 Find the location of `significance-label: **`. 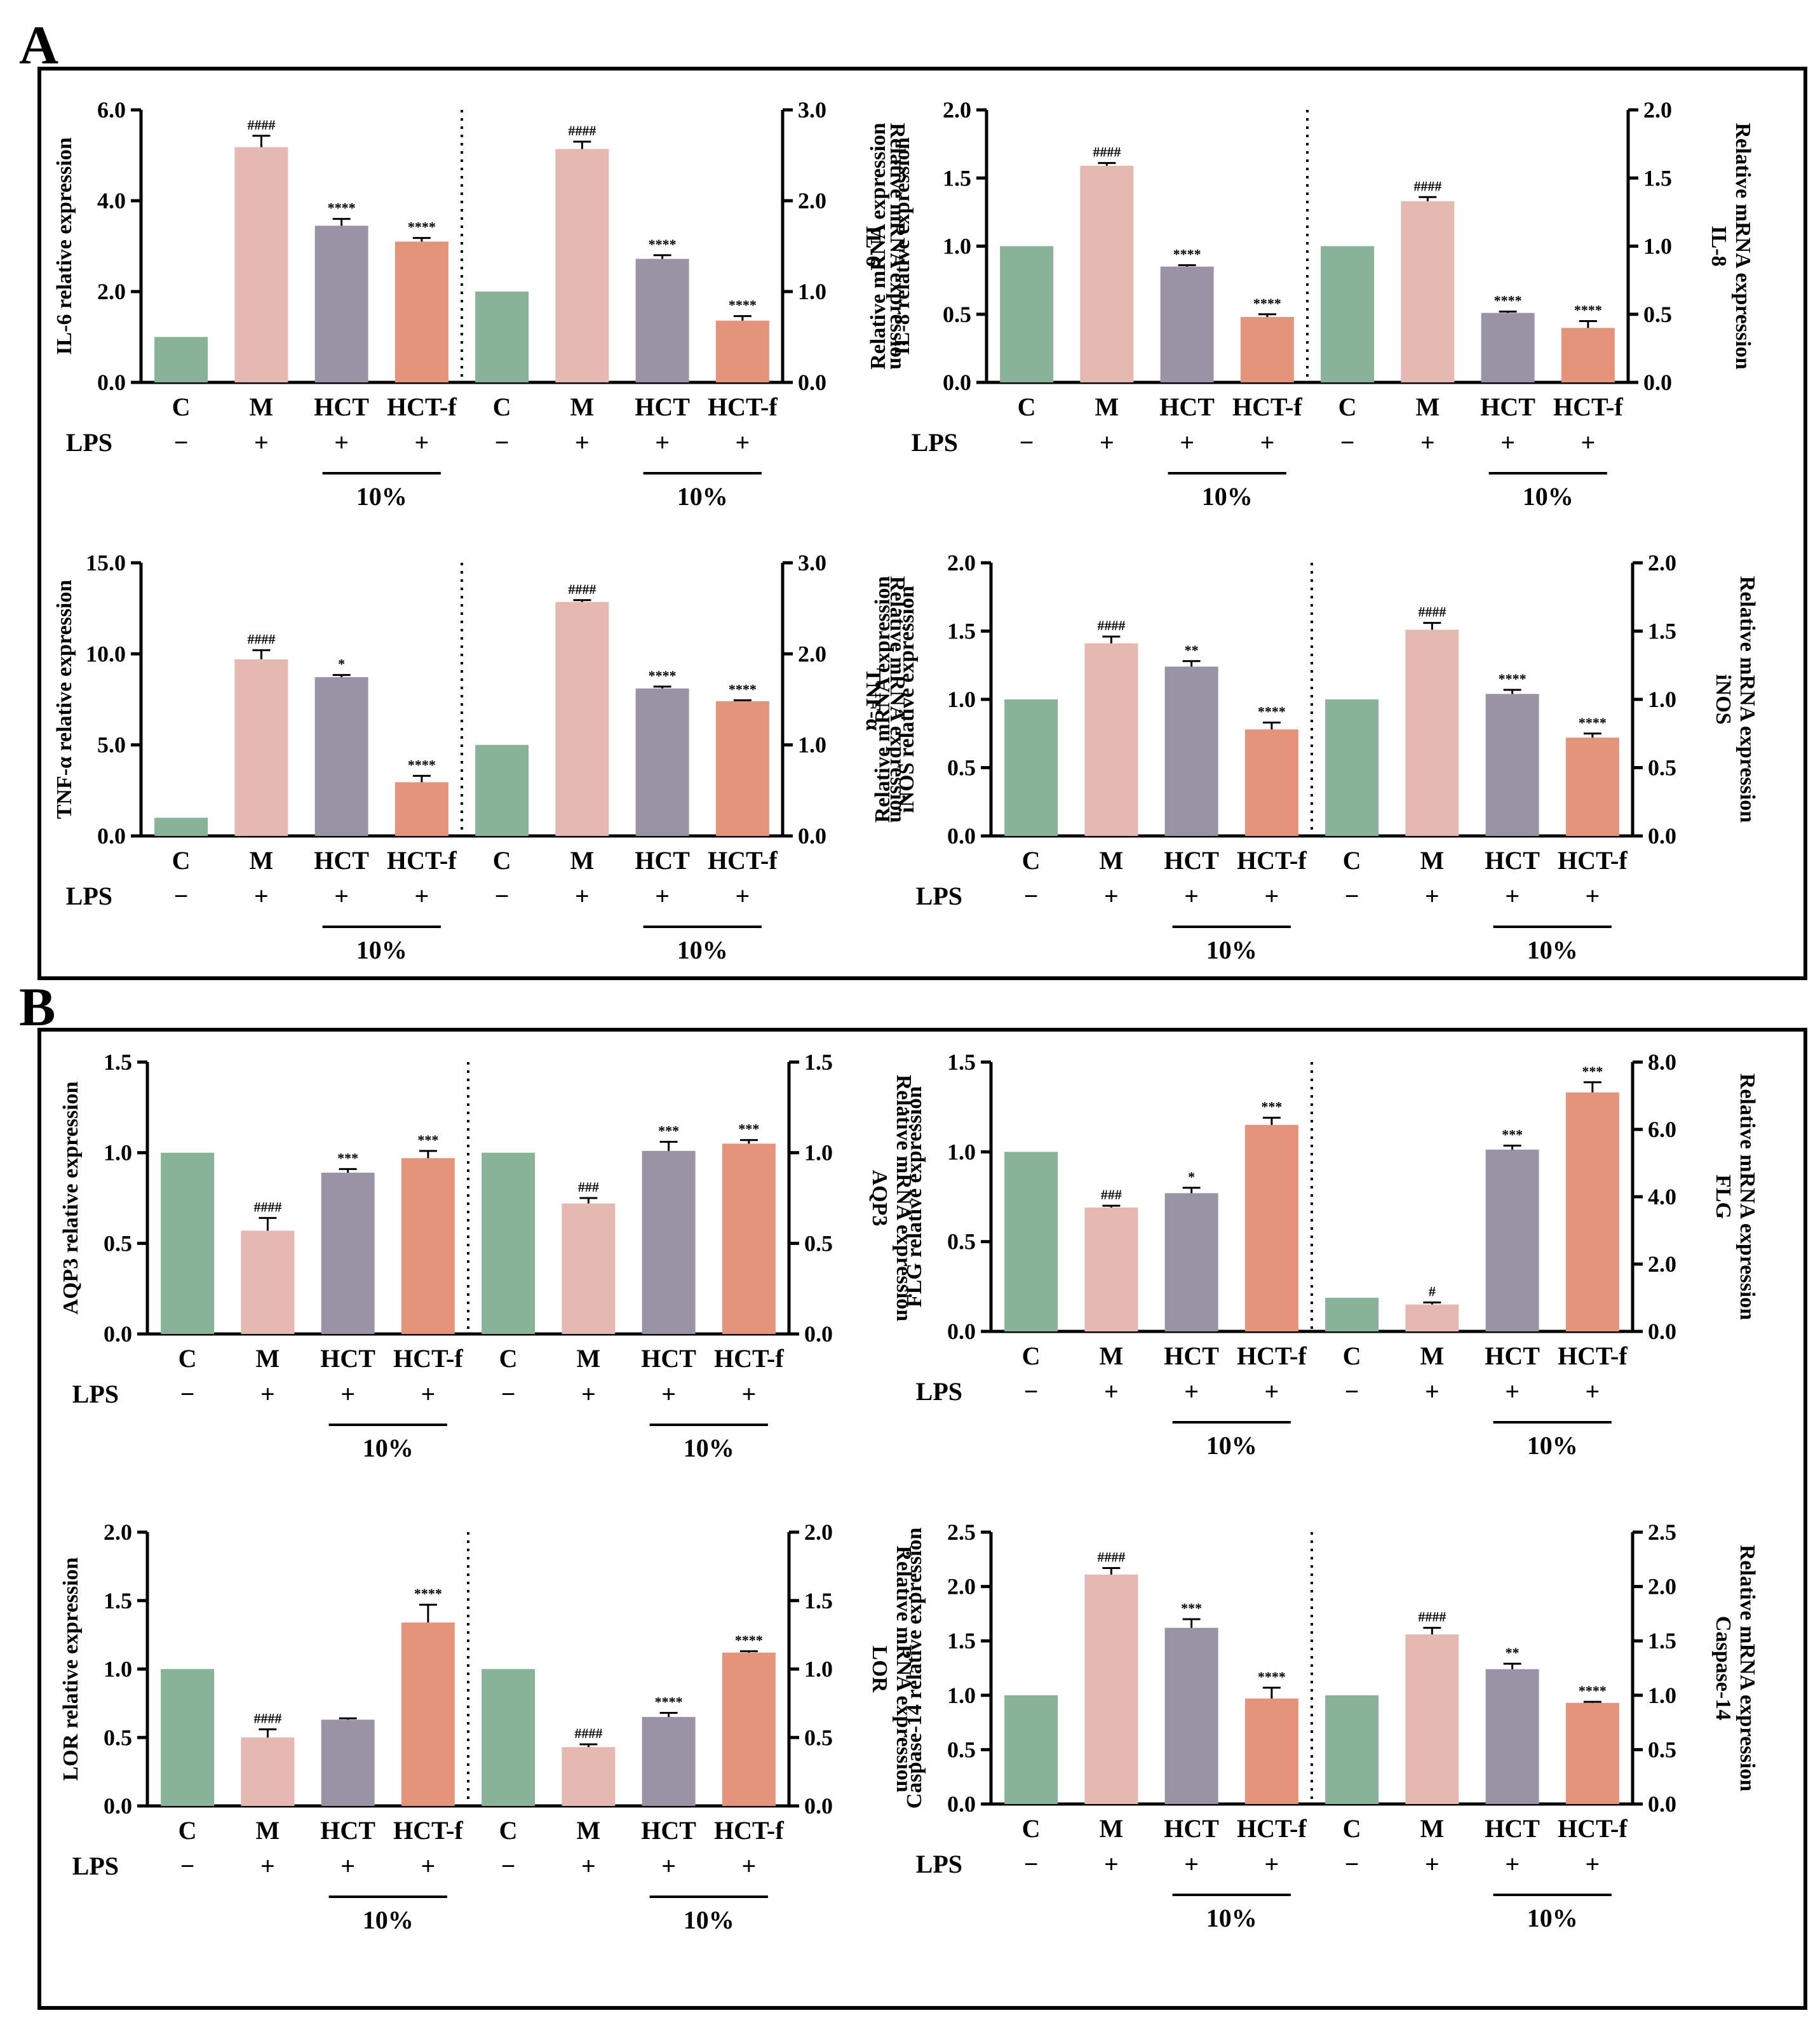

significance-label: ** is located at coordinates (1513, 1652).